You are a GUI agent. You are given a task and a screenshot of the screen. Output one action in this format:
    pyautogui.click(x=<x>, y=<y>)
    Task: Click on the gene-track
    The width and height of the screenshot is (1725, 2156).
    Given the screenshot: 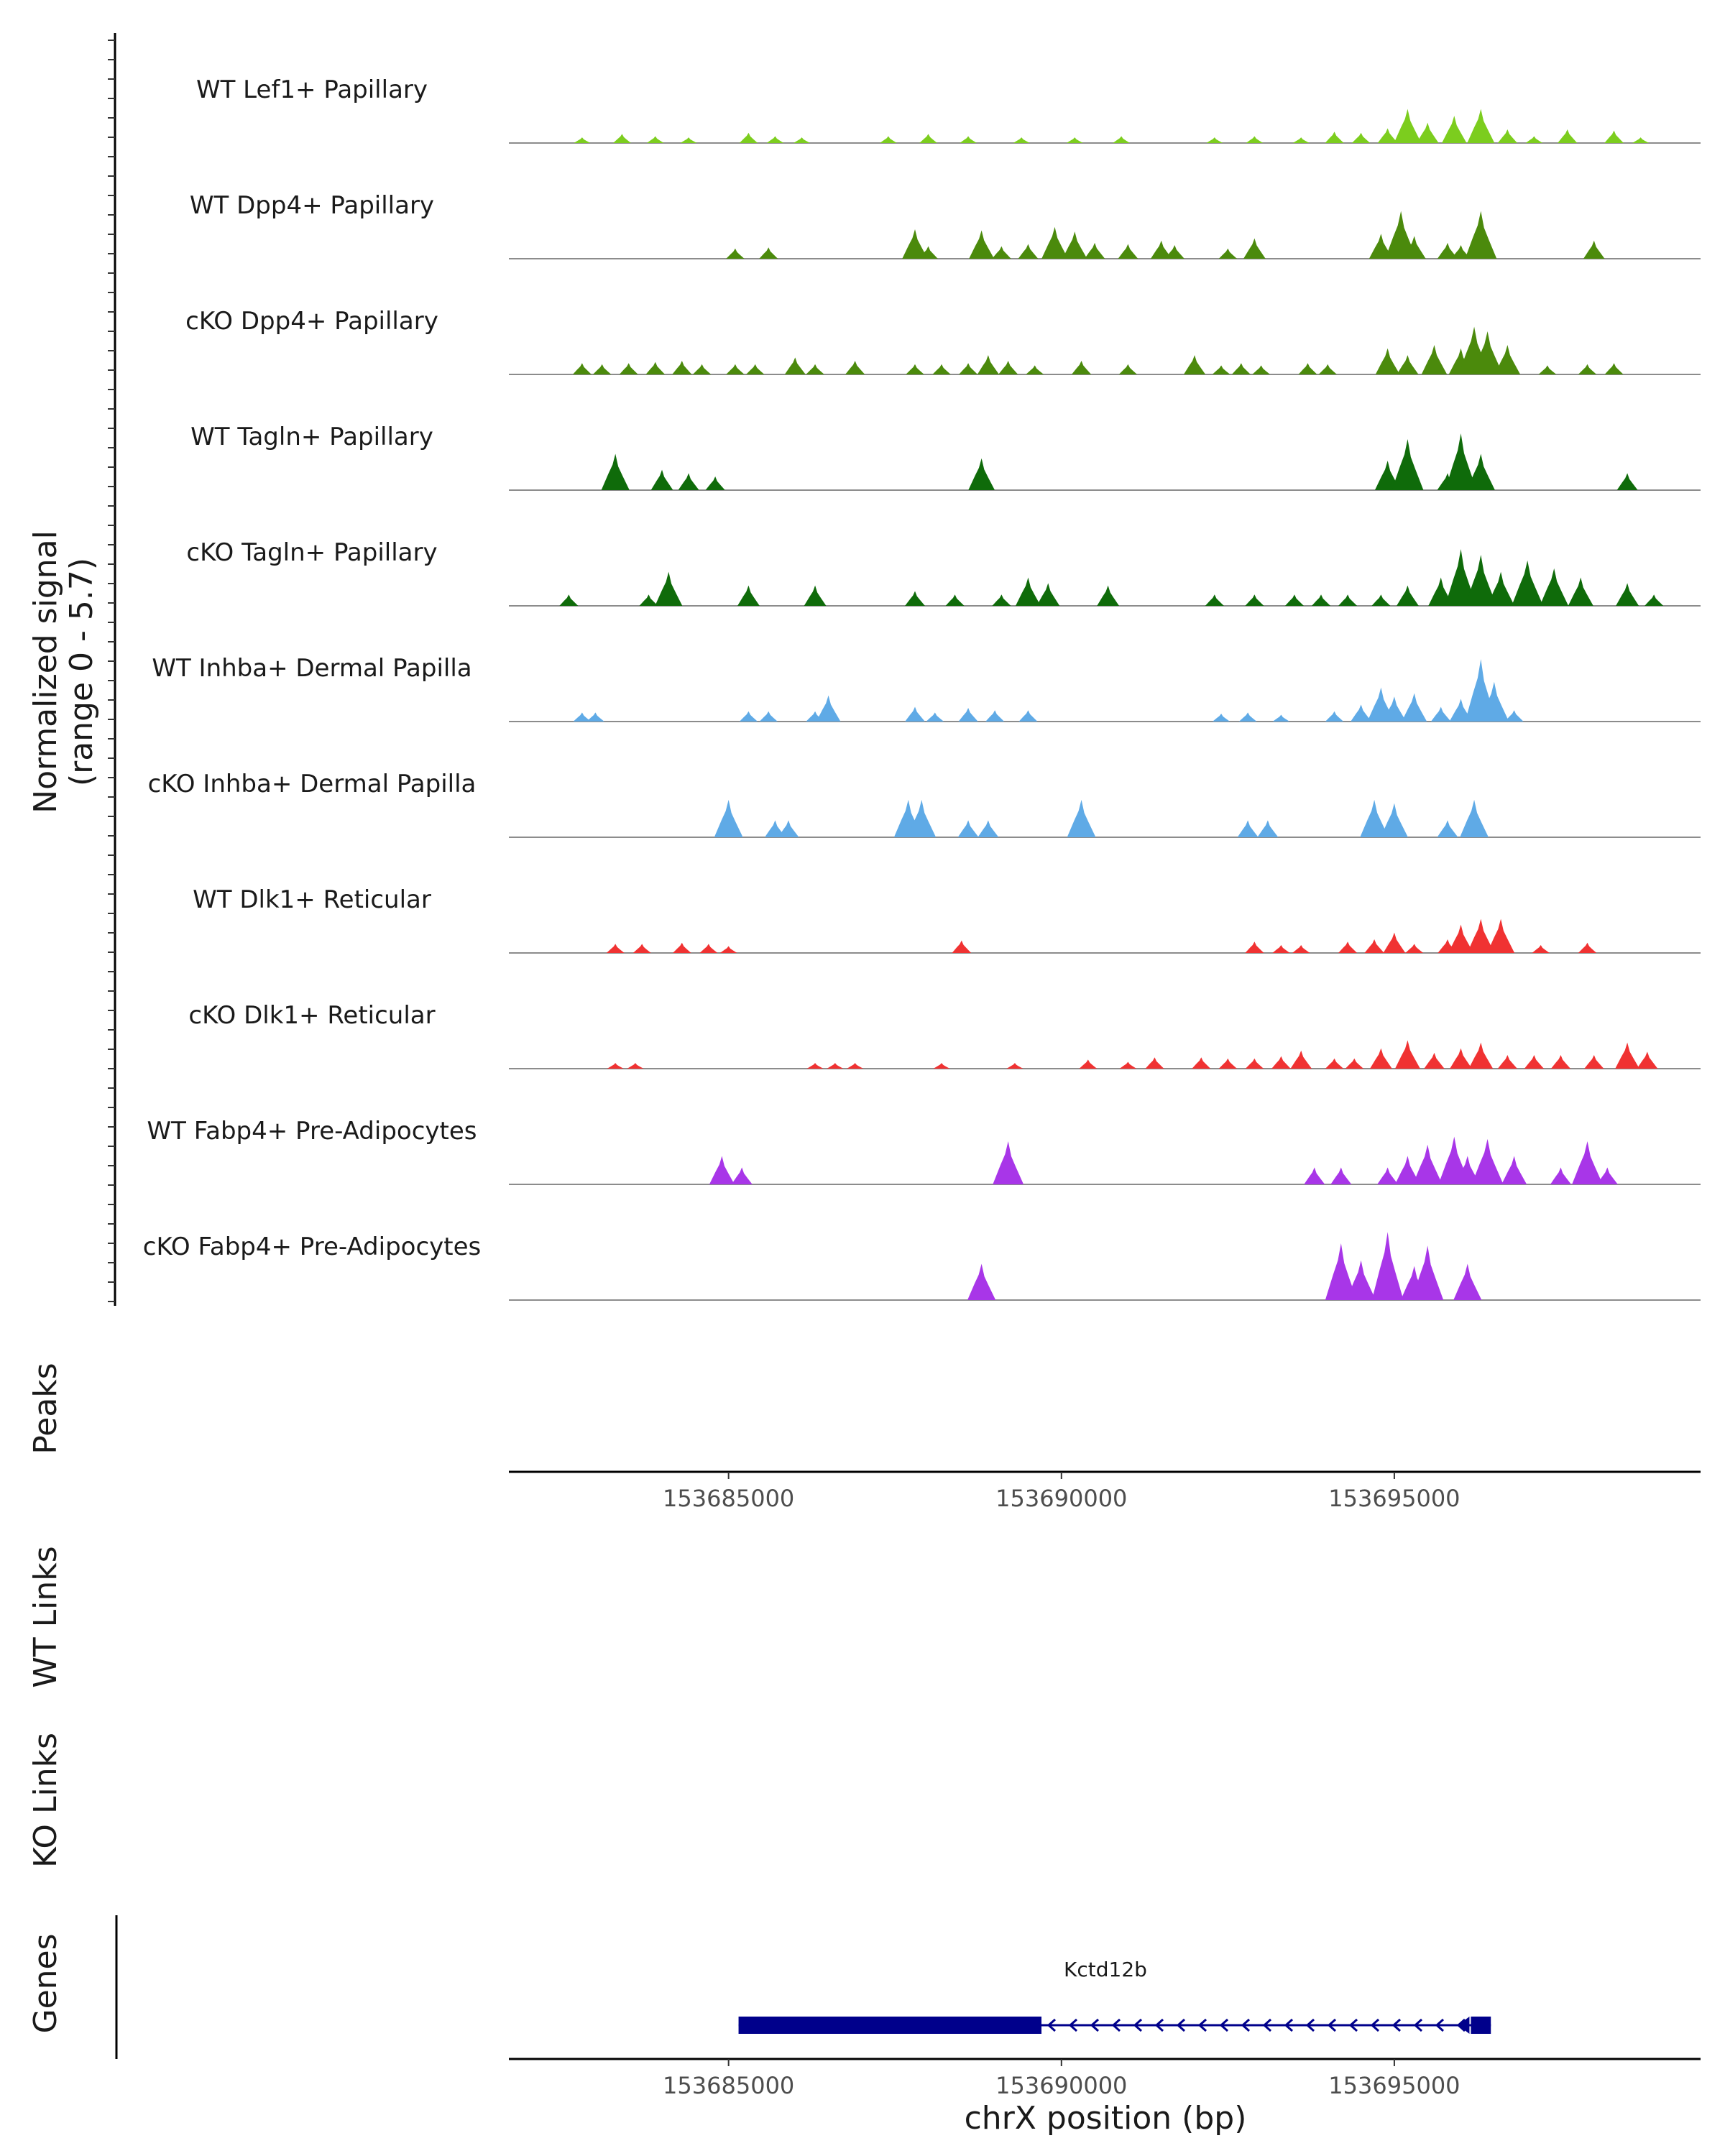 What is the action you would take?
    pyautogui.click(x=1114, y=2025)
    